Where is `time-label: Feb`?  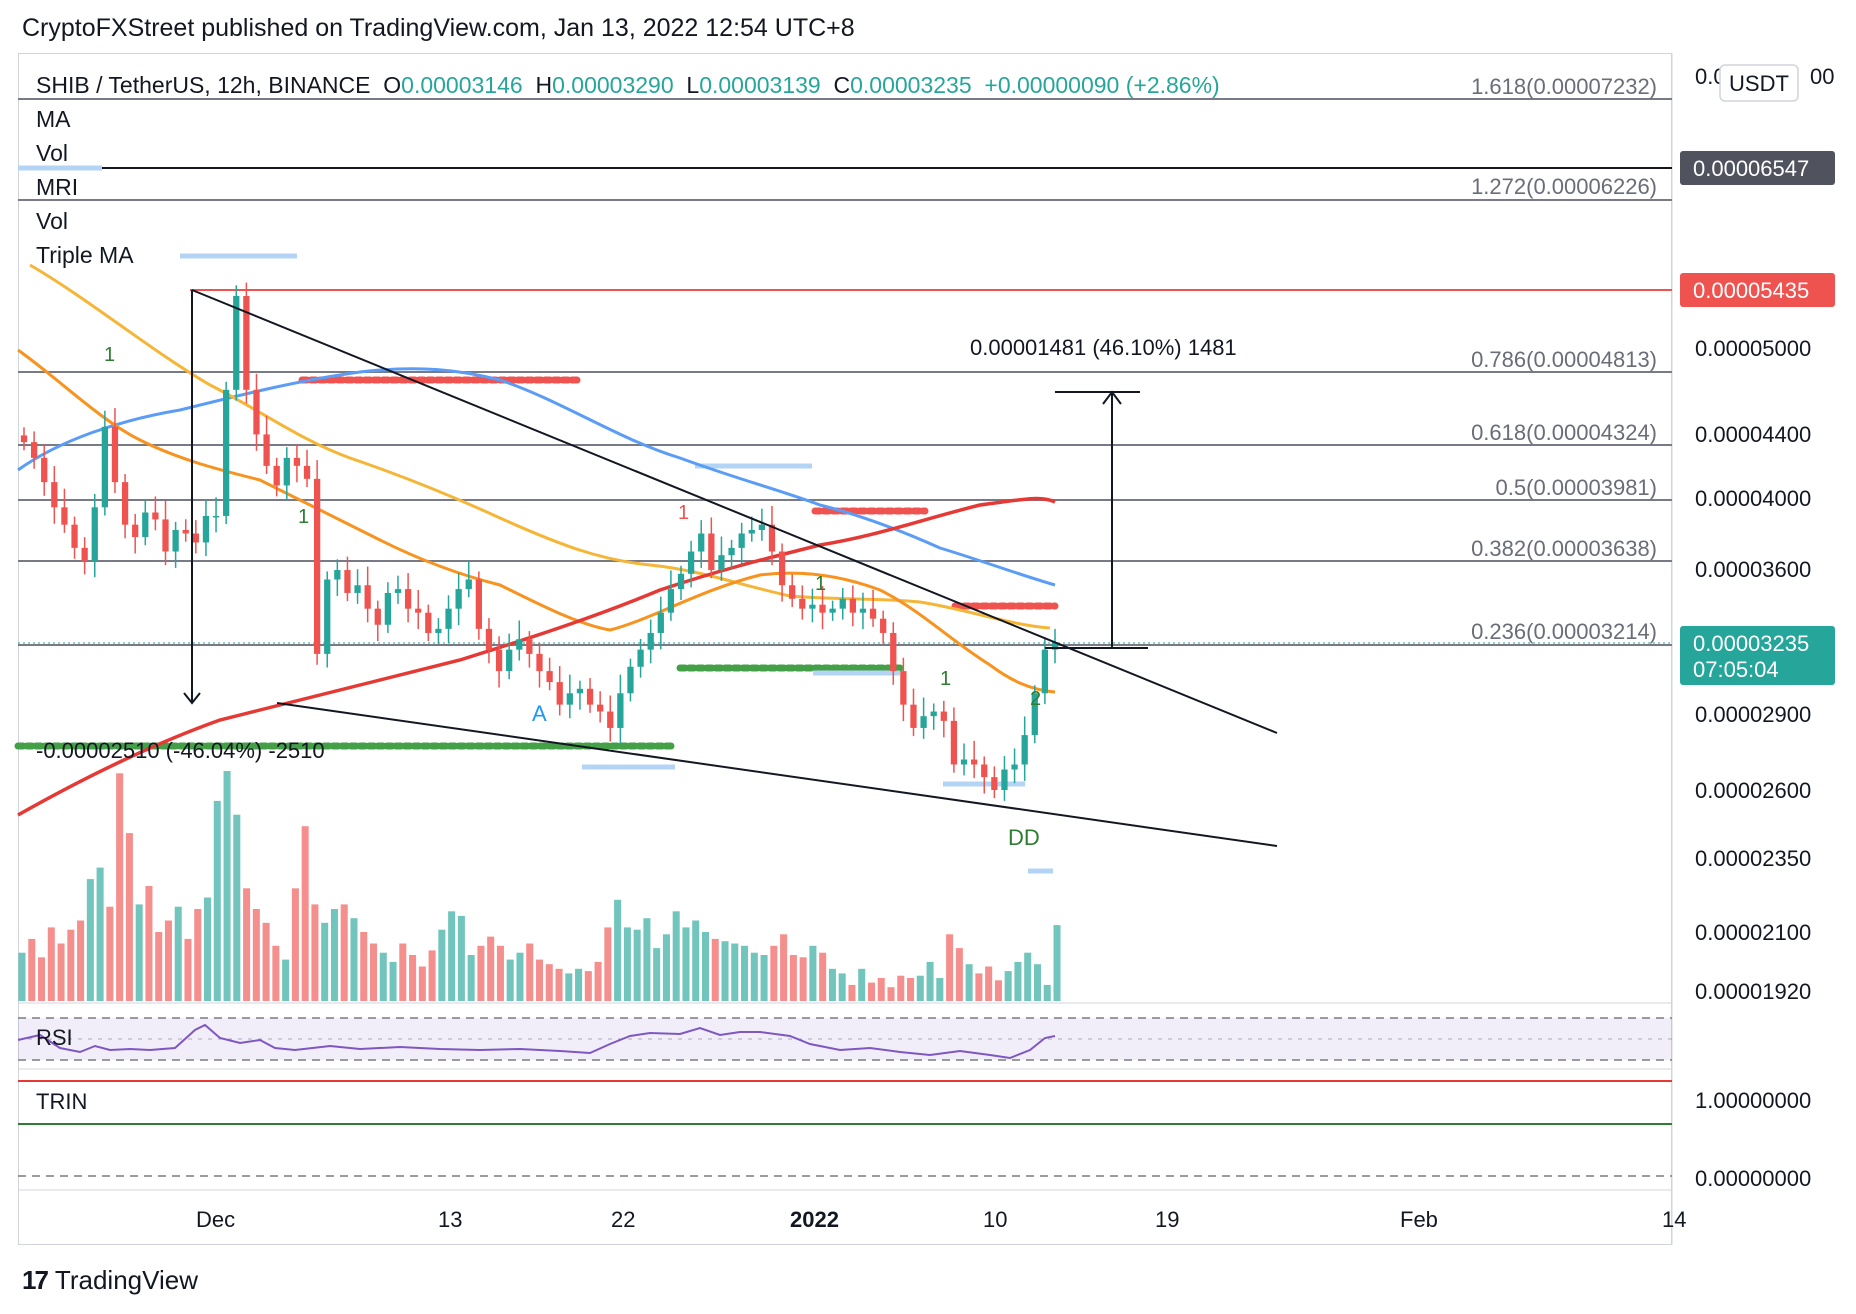 time-label: Feb is located at coordinates (1419, 1219).